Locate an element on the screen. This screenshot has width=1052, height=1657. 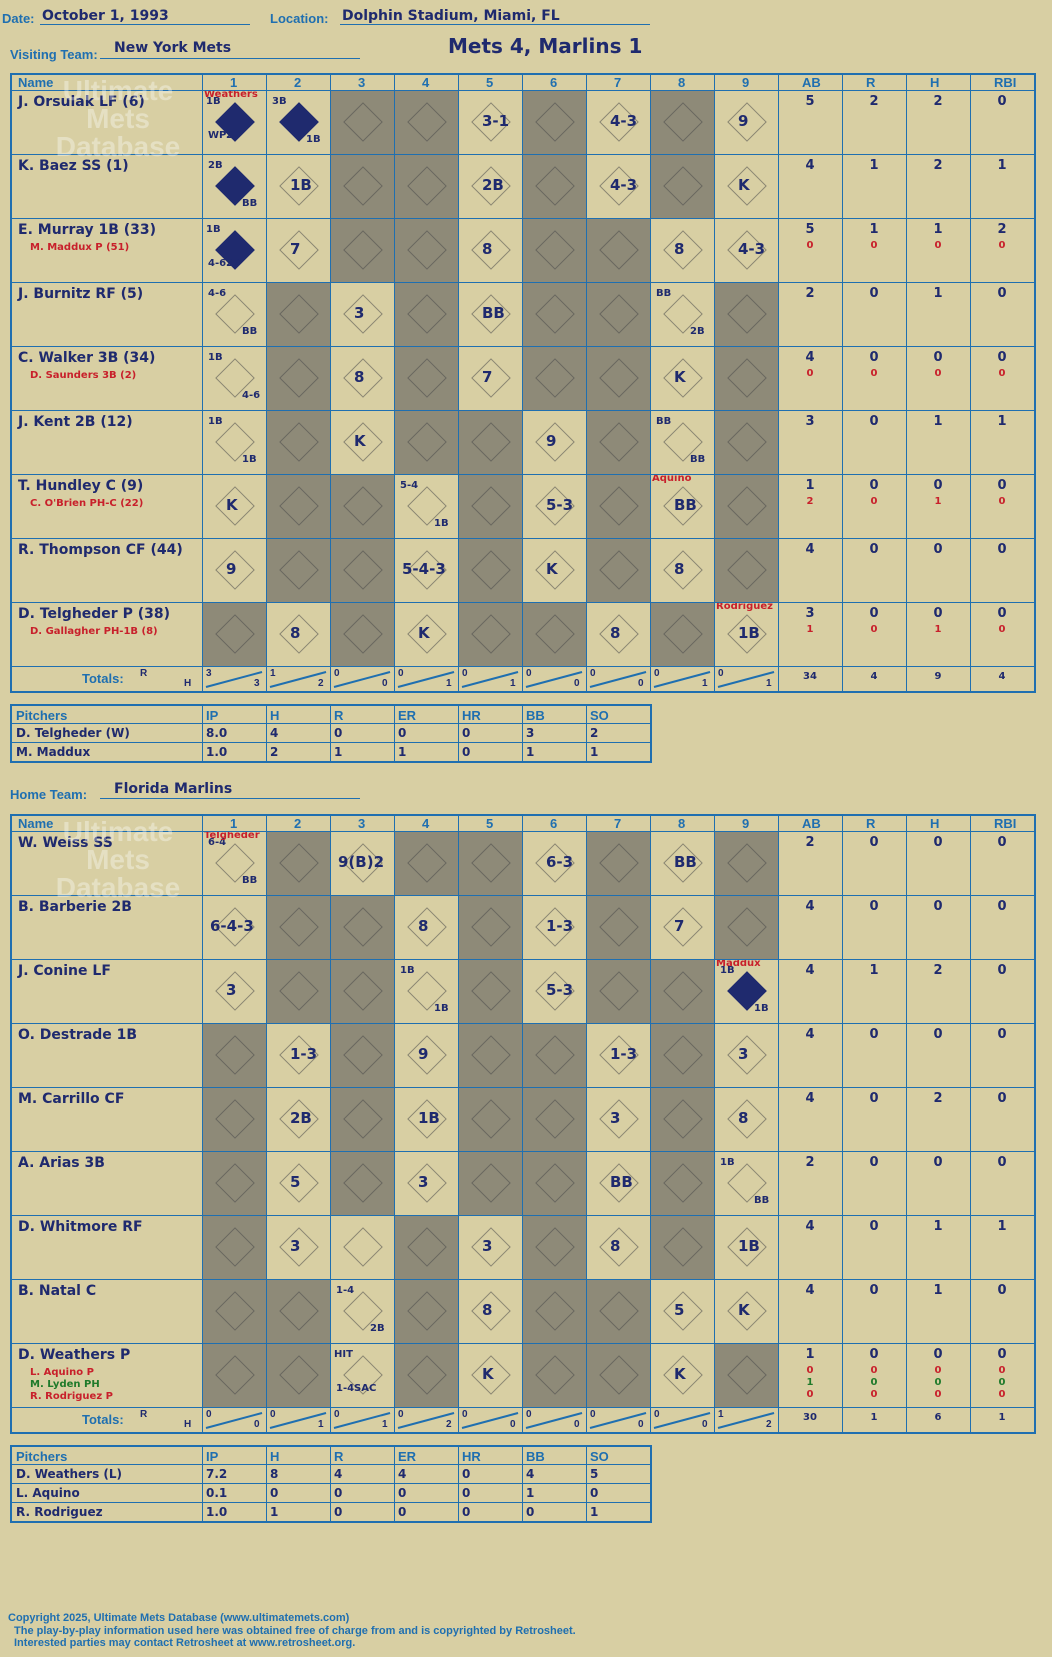
inning-cell: 9 is located at coordinates (234, 570).